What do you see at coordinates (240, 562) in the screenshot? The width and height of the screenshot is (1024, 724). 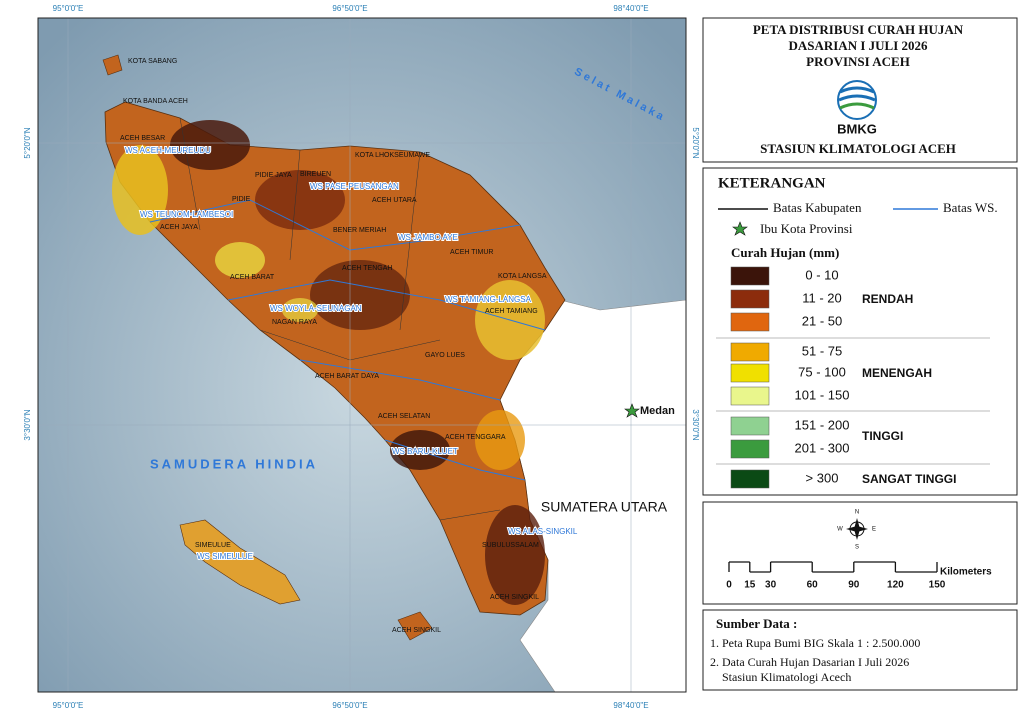 I see `simeulue` at bounding box center [240, 562].